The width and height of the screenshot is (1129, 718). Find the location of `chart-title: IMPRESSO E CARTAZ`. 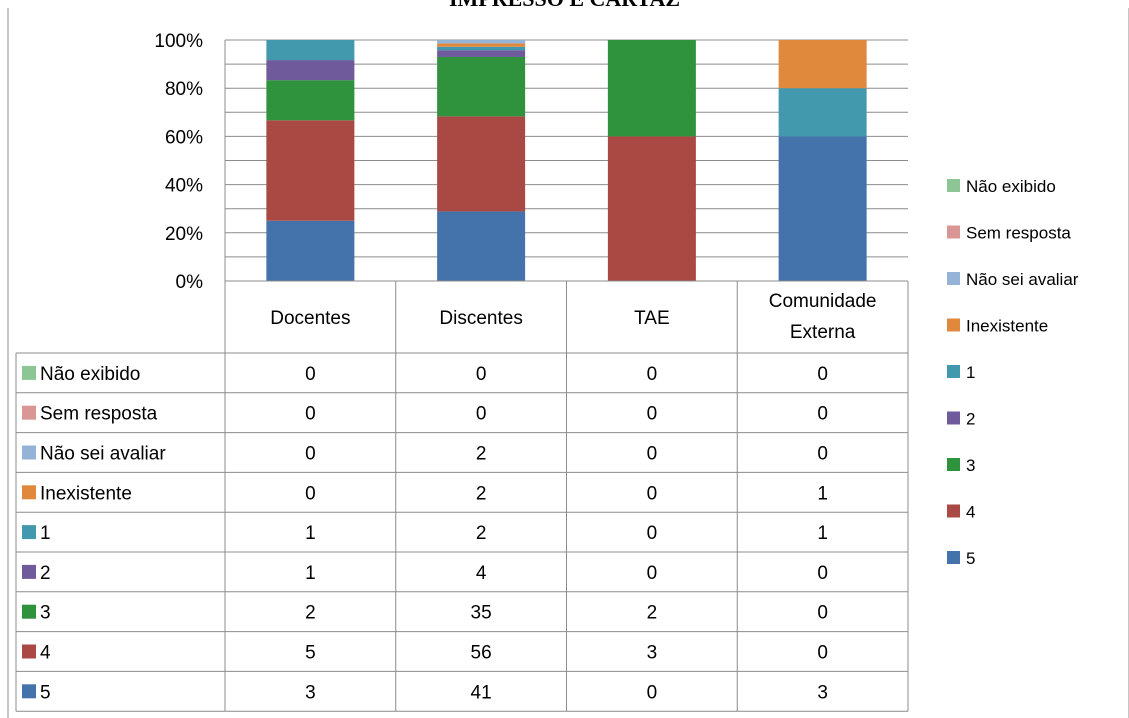

chart-title: IMPRESSO E CARTAZ is located at coordinates (564, 6).